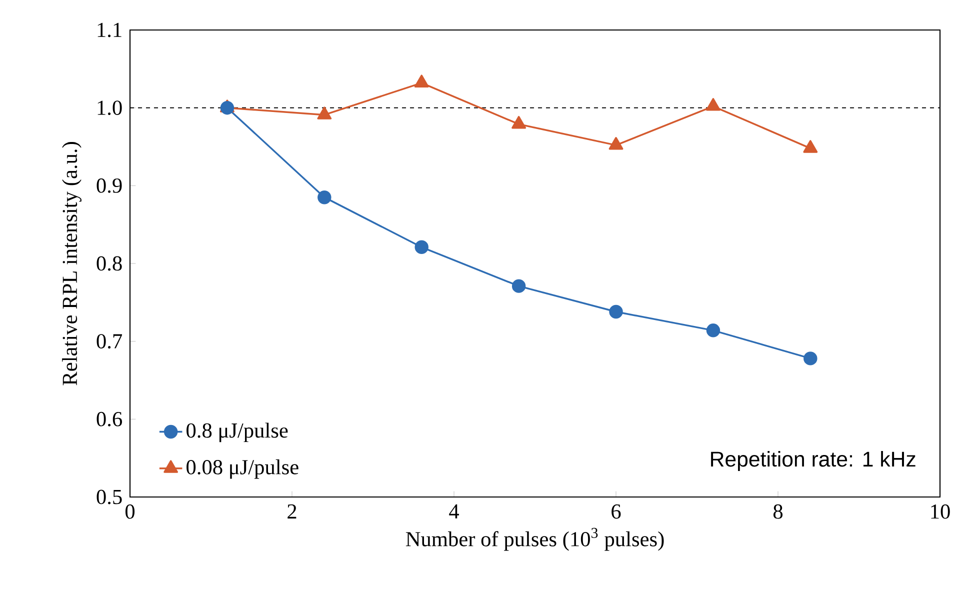 The width and height of the screenshot is (965, 598). What do you see at coordinates (454, 511) in the screenshot?
I see `x-tick-label: 4` at bounding box center [454, 511].